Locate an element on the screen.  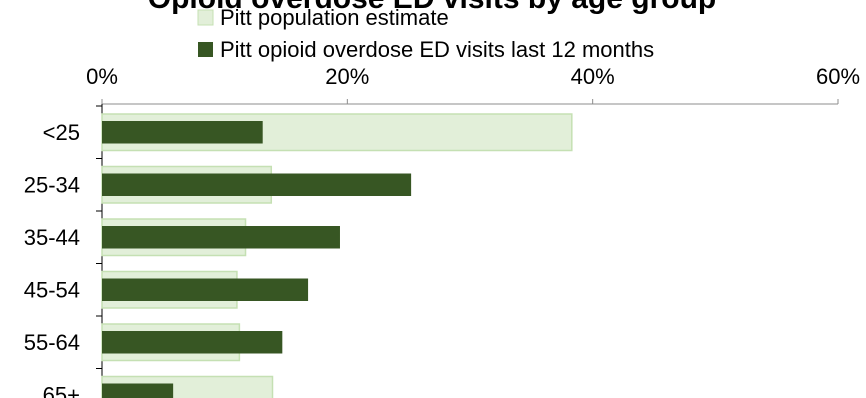
x-tick-label: 40% is located at coordinates (593, 76).